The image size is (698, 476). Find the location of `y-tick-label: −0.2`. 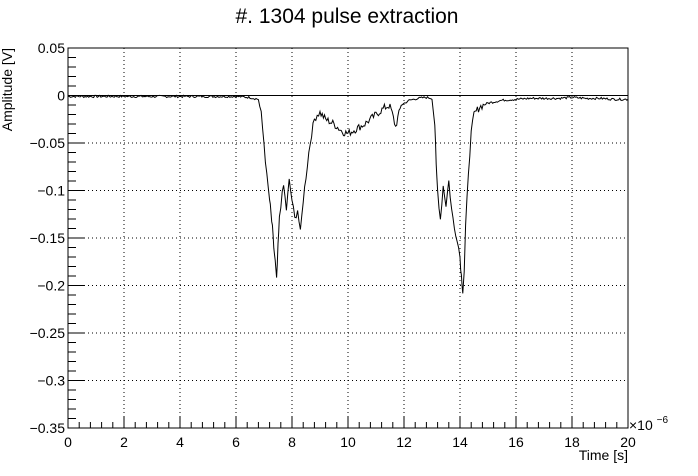

y-tick-label: −0.2 is located at coordinates (51, 286).